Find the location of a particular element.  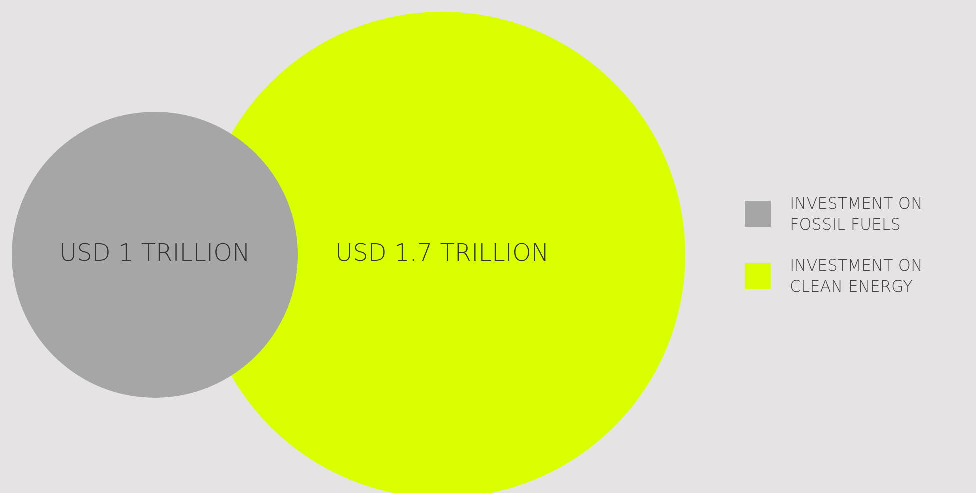

category-label: INVESTMENT ON CLEAN ENERGY is located at coordinates (857, 276).